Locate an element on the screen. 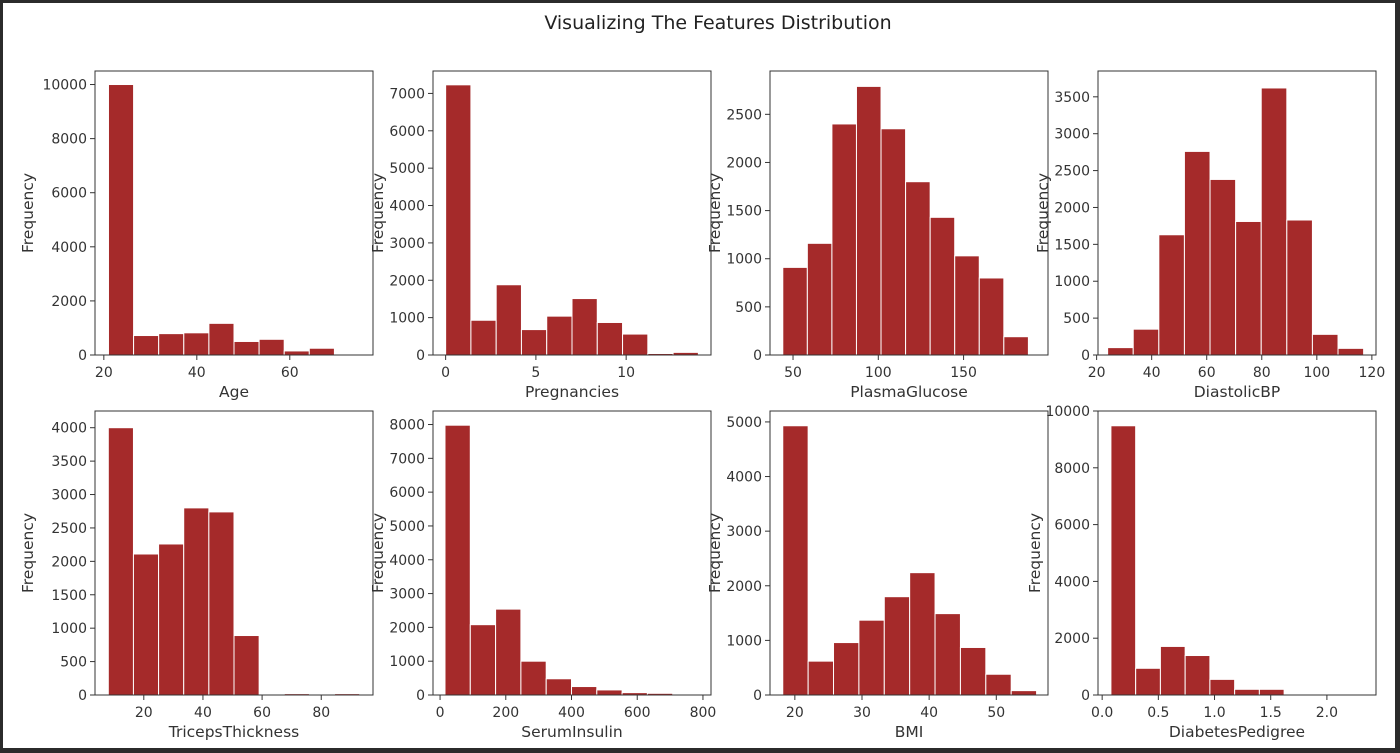 This screenshot has height=753, width=1400. y-tick-label: 1500 is located at coordinates (1072, 245).